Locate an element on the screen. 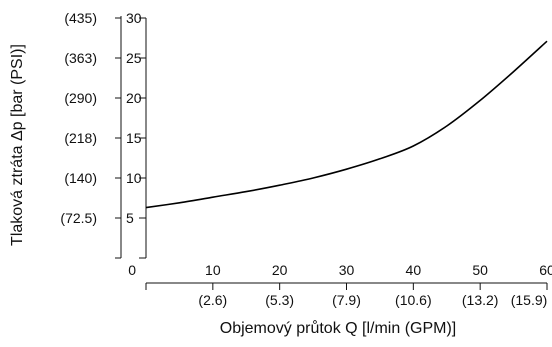  x-secondary-tick-label: (5.3) is located at coordinates (279, 300).